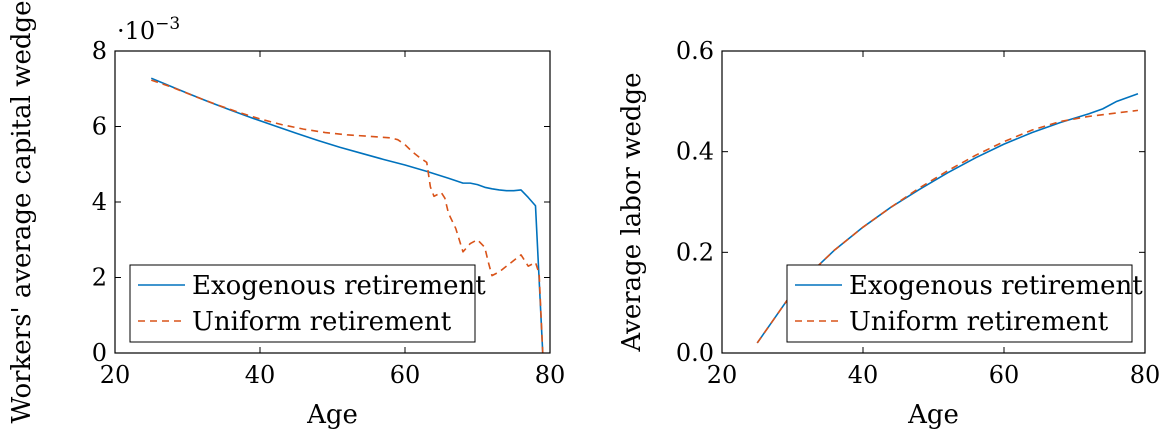  Describe the element at coordinates (167, 24) in the screenshot. I see `y-scale-exponent: −3` at that location.